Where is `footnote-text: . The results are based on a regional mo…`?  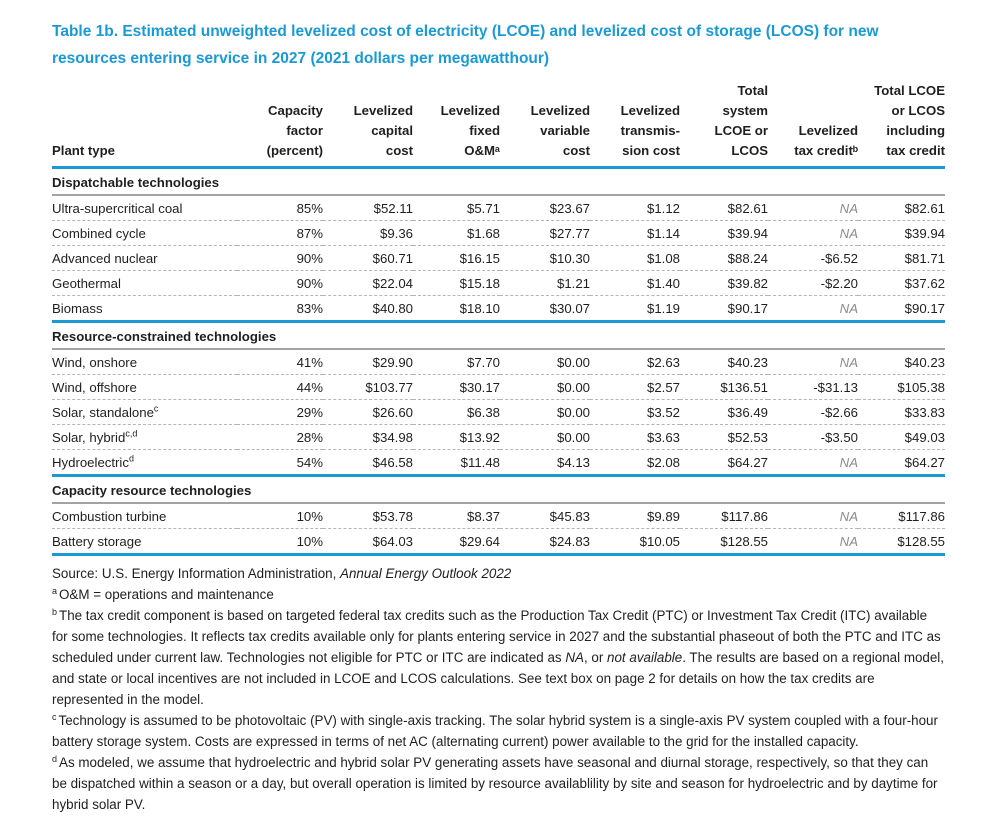
footnote-text: . The results are based on a regional mo… is located at coordinates (498, 678).